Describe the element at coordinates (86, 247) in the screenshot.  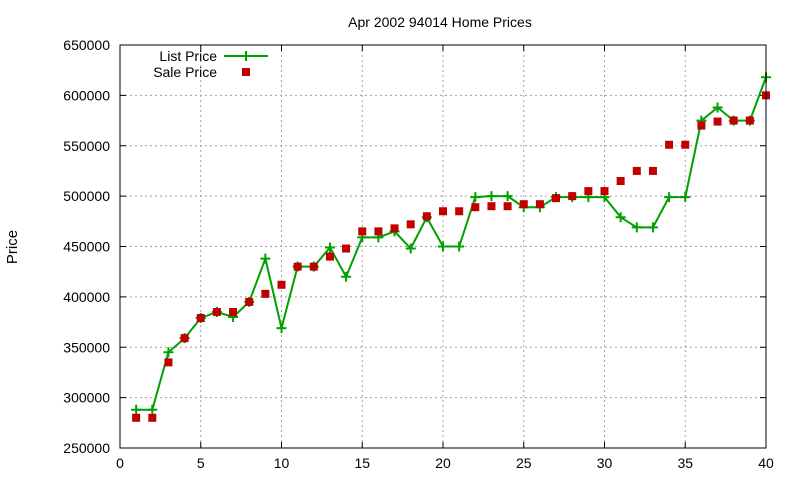
I see `y-tick-label: 450000` at that location.